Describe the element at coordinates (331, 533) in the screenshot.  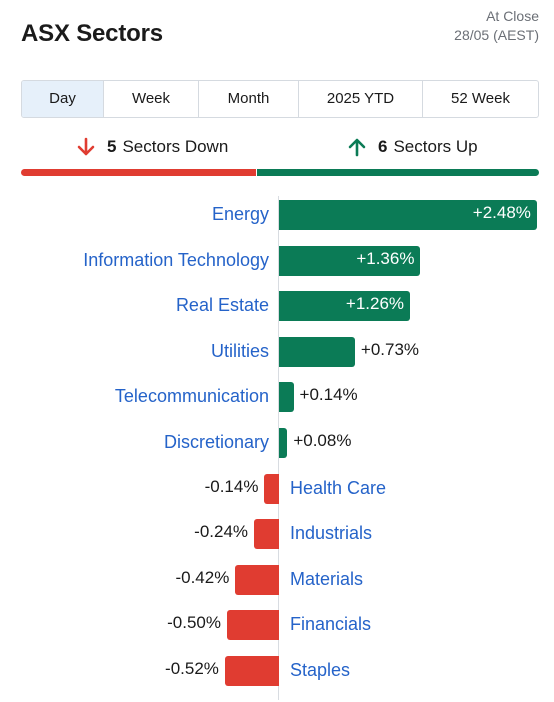
I see `sector-name-link: Industrials` at that location.